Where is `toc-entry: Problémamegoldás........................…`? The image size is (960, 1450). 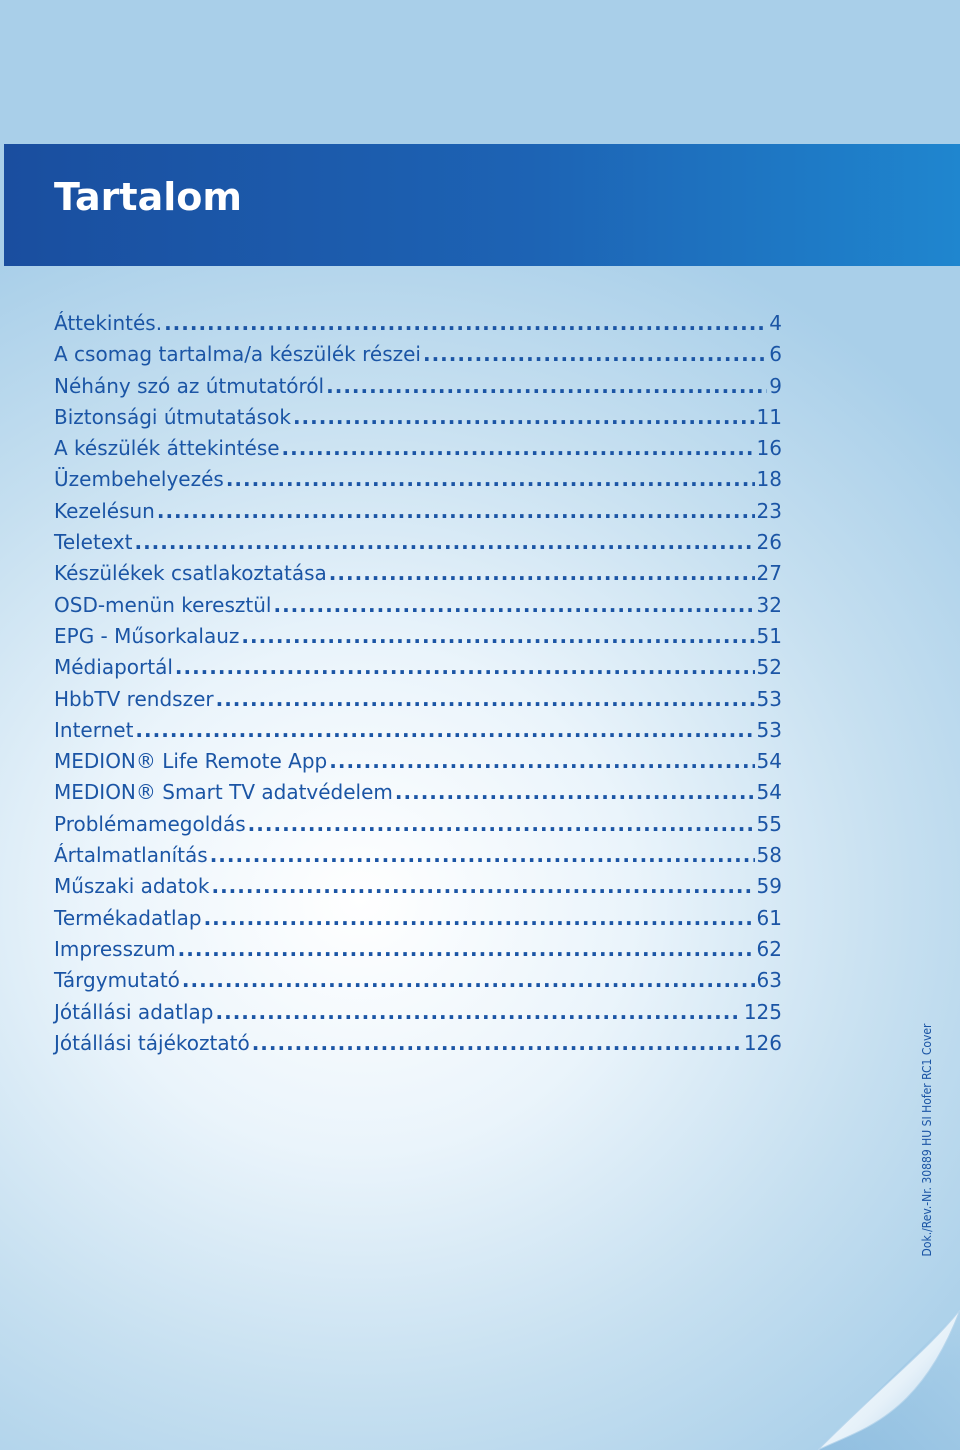 toc-entry: Problémamegoldás........................… is located at coordinates (418, 827).